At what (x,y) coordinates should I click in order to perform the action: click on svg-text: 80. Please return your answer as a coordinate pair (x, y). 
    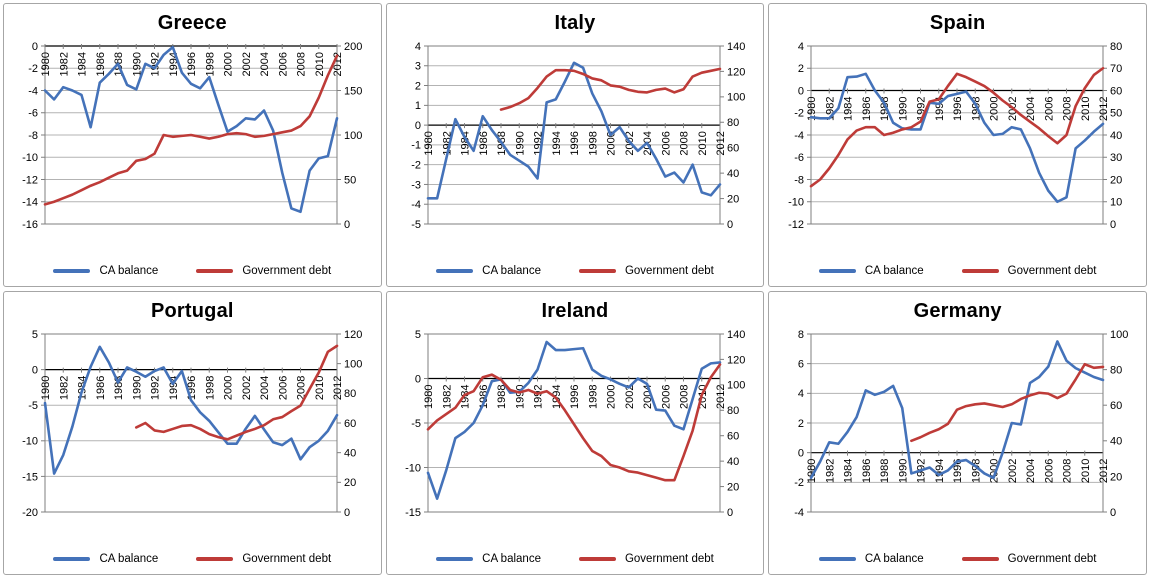
    Looking at the image, I should click on (350, 394).